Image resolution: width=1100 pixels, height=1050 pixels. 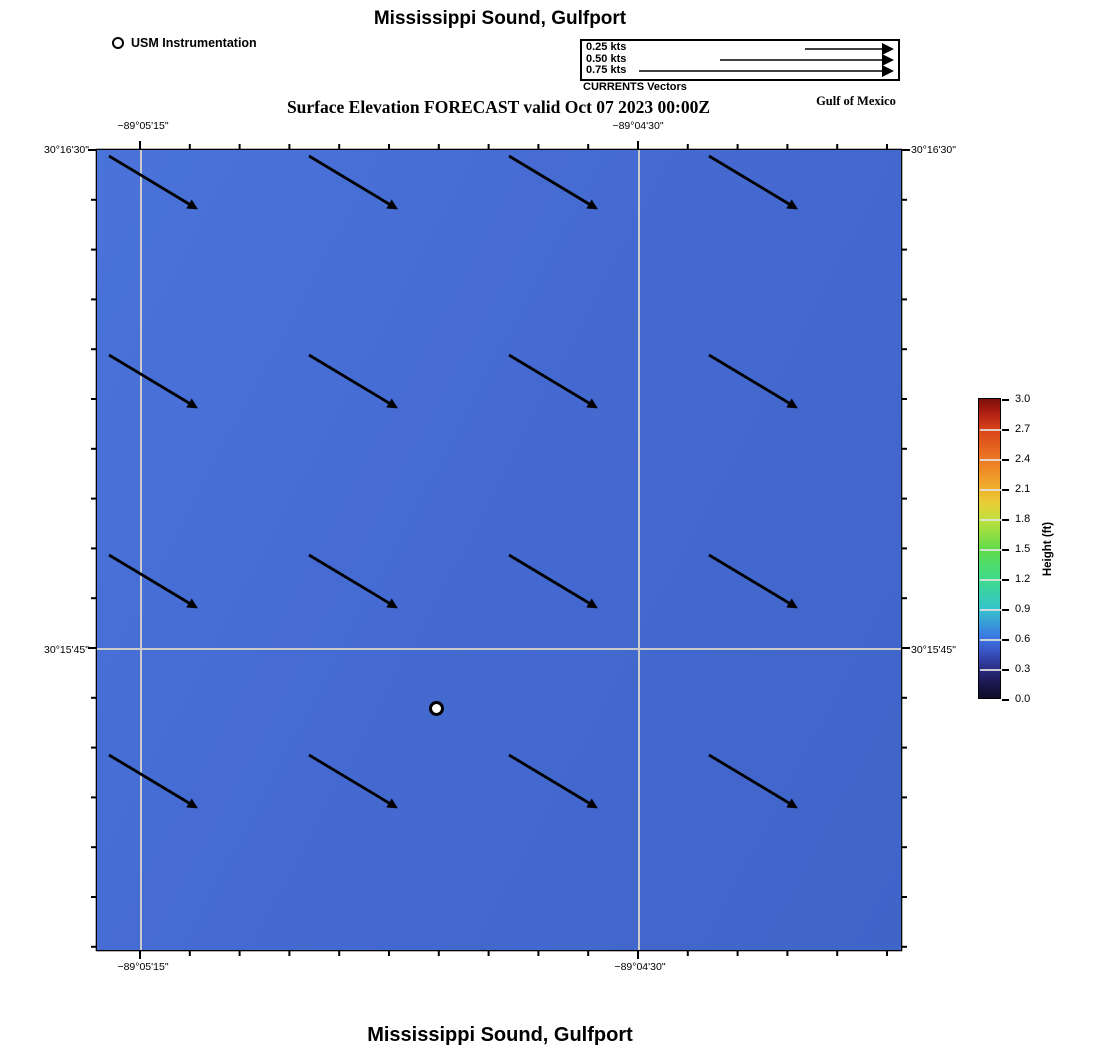 I want to click on colorbar: 3.0 2.7 2.4 2.1 1.8 1.5 1.2 0.9 0.6 0.3 0.0, so click(x=1038, y=551).